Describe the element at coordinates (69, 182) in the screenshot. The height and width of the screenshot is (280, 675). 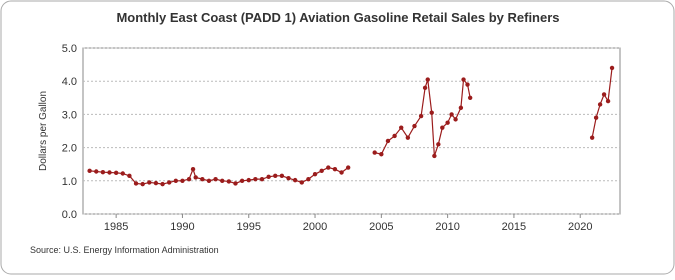
I see `y-tick-label: 1.0` at that location.